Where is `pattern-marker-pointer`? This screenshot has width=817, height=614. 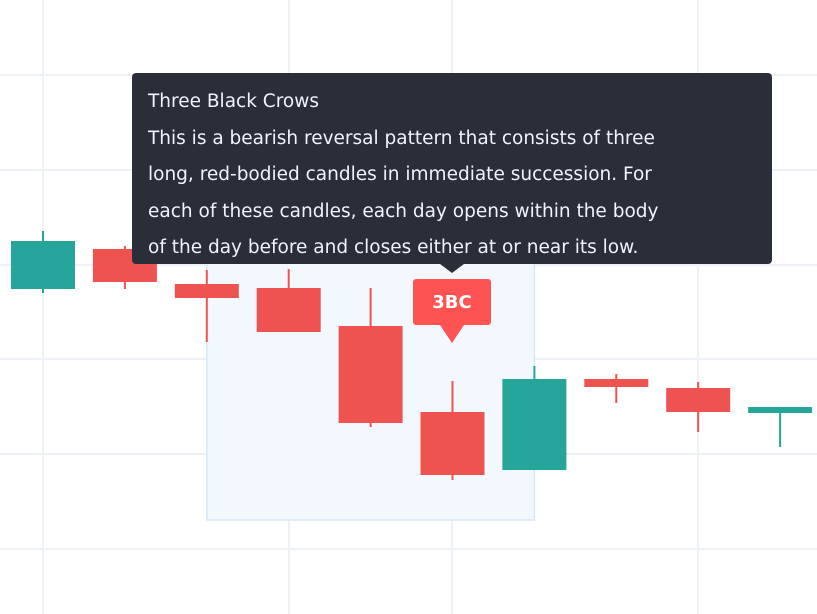 pattern-marker-pointer is located at coordinates (452, 334).